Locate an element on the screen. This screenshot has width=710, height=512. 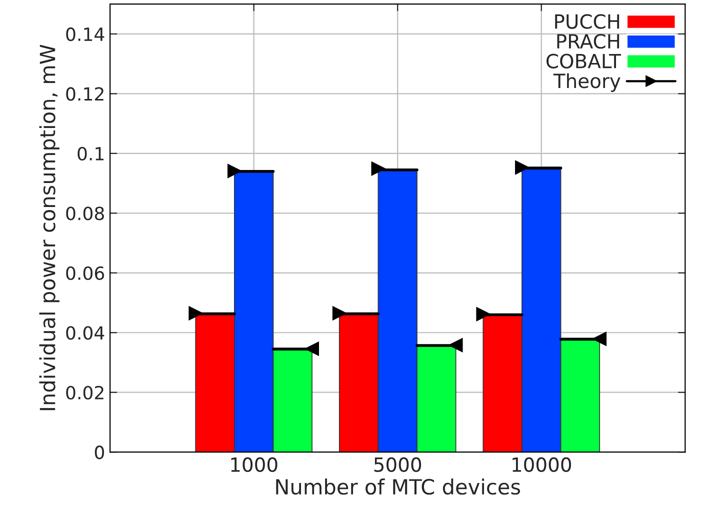
x-tick-label: 1000 is located at coordinates (254, 464).